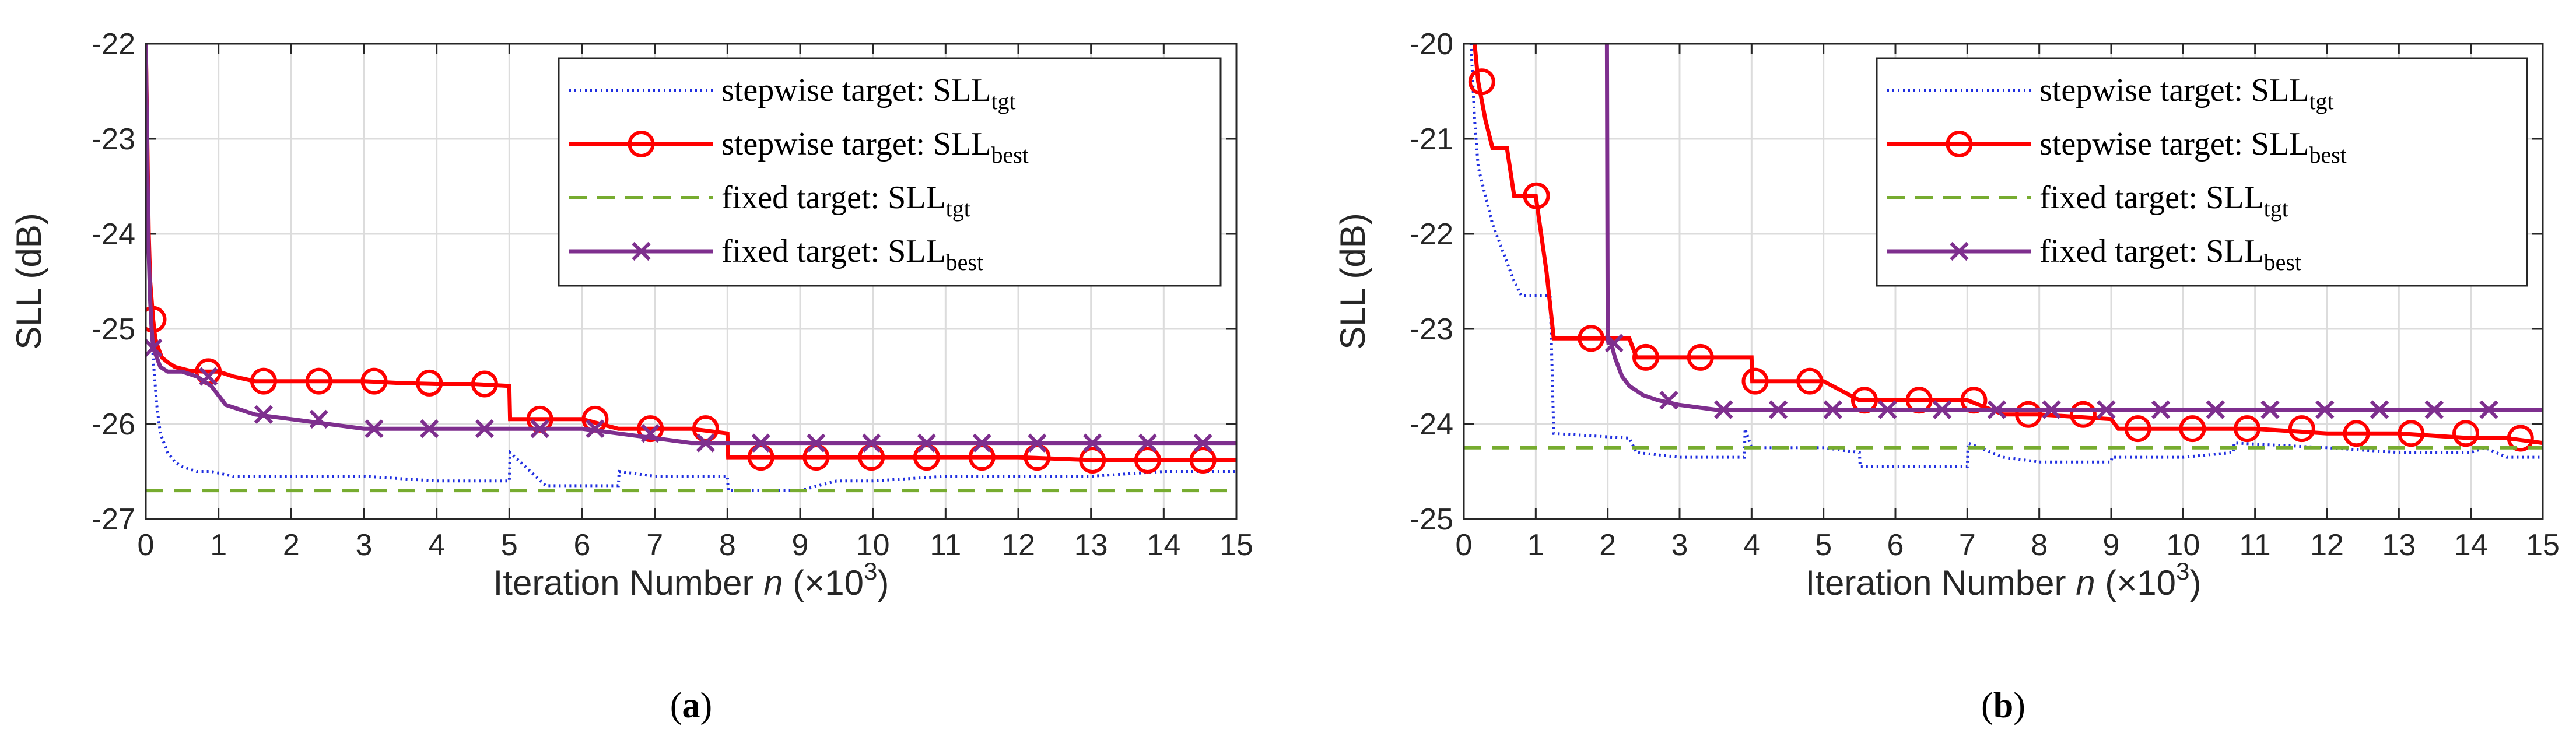  I want to click on panel-a-x-axis-label: Iteration Number n (×103), so click(691, 579).